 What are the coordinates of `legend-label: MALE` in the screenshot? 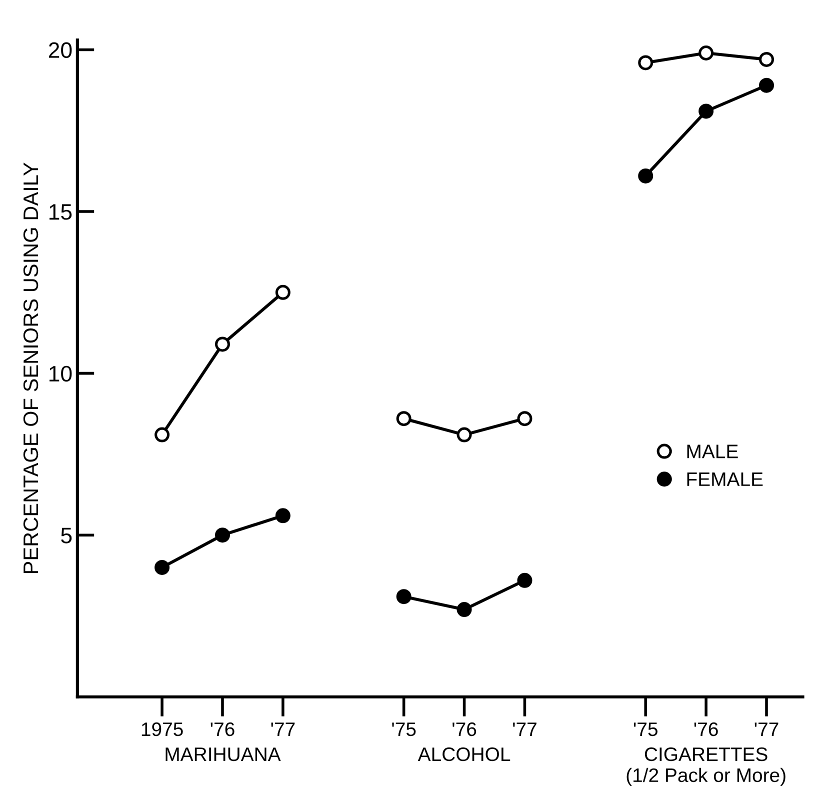 It's located at (712, 451).